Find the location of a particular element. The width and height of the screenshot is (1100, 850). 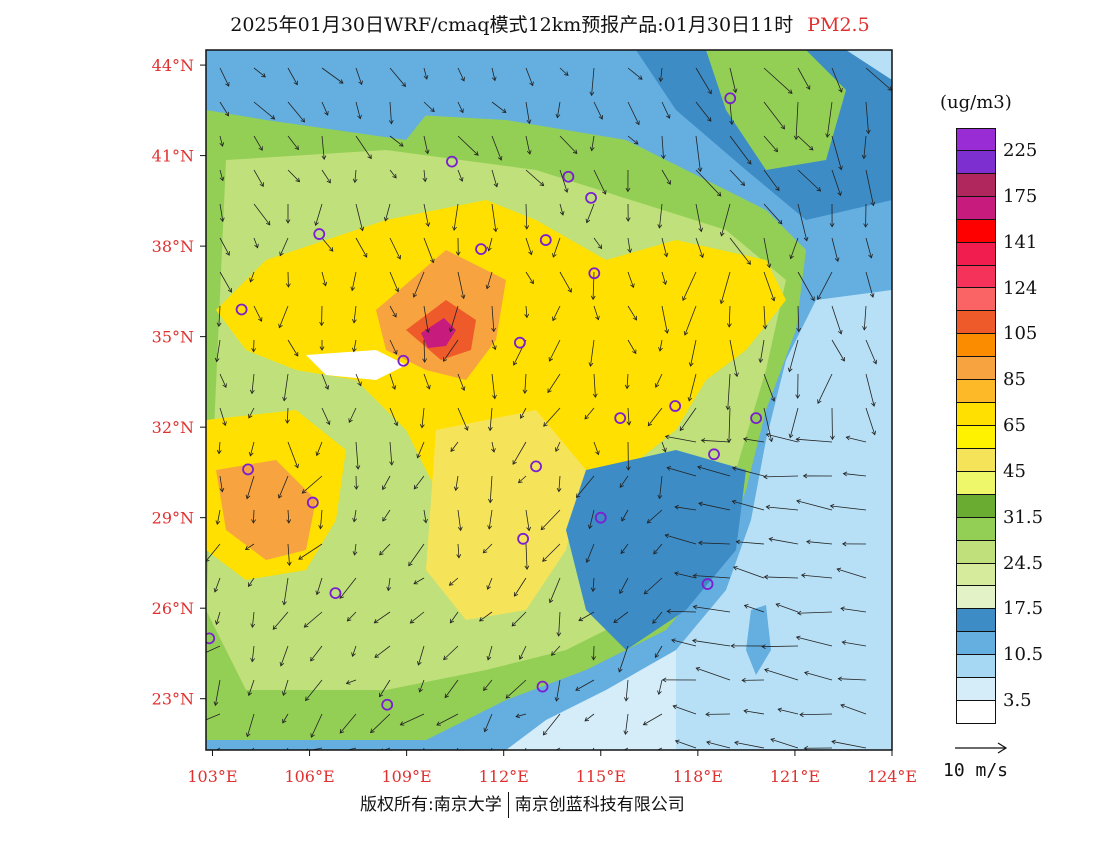

copyright-left: 版权所有:南京大学 is located at coordinates (431, 805).